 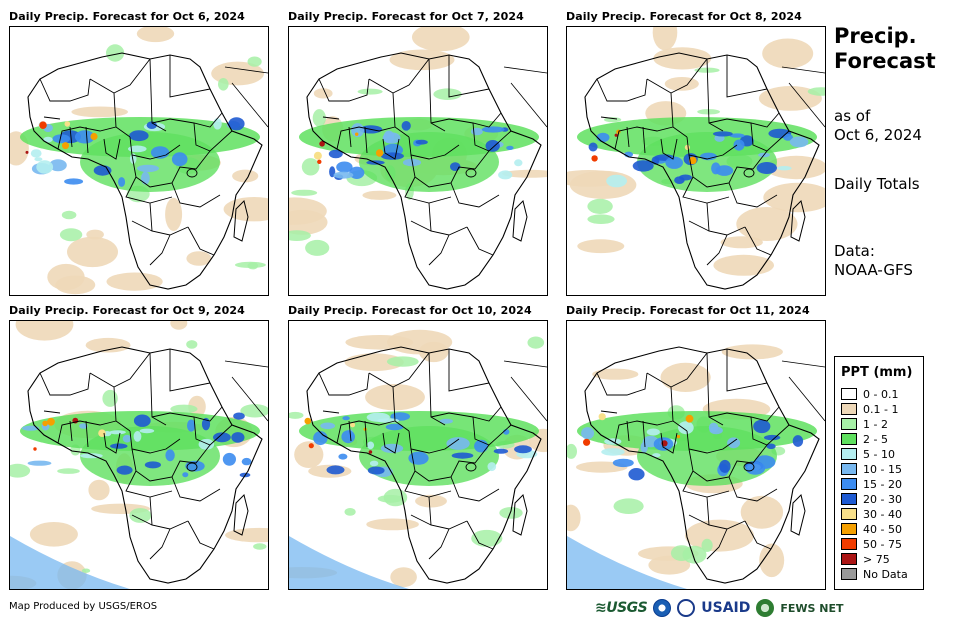 What do you see at coordinates (127, 16) in the screenshot?
I see `panel-title: Daily Precip. Forecast for Oct 6, 2024` at bounding box center [127, 16].